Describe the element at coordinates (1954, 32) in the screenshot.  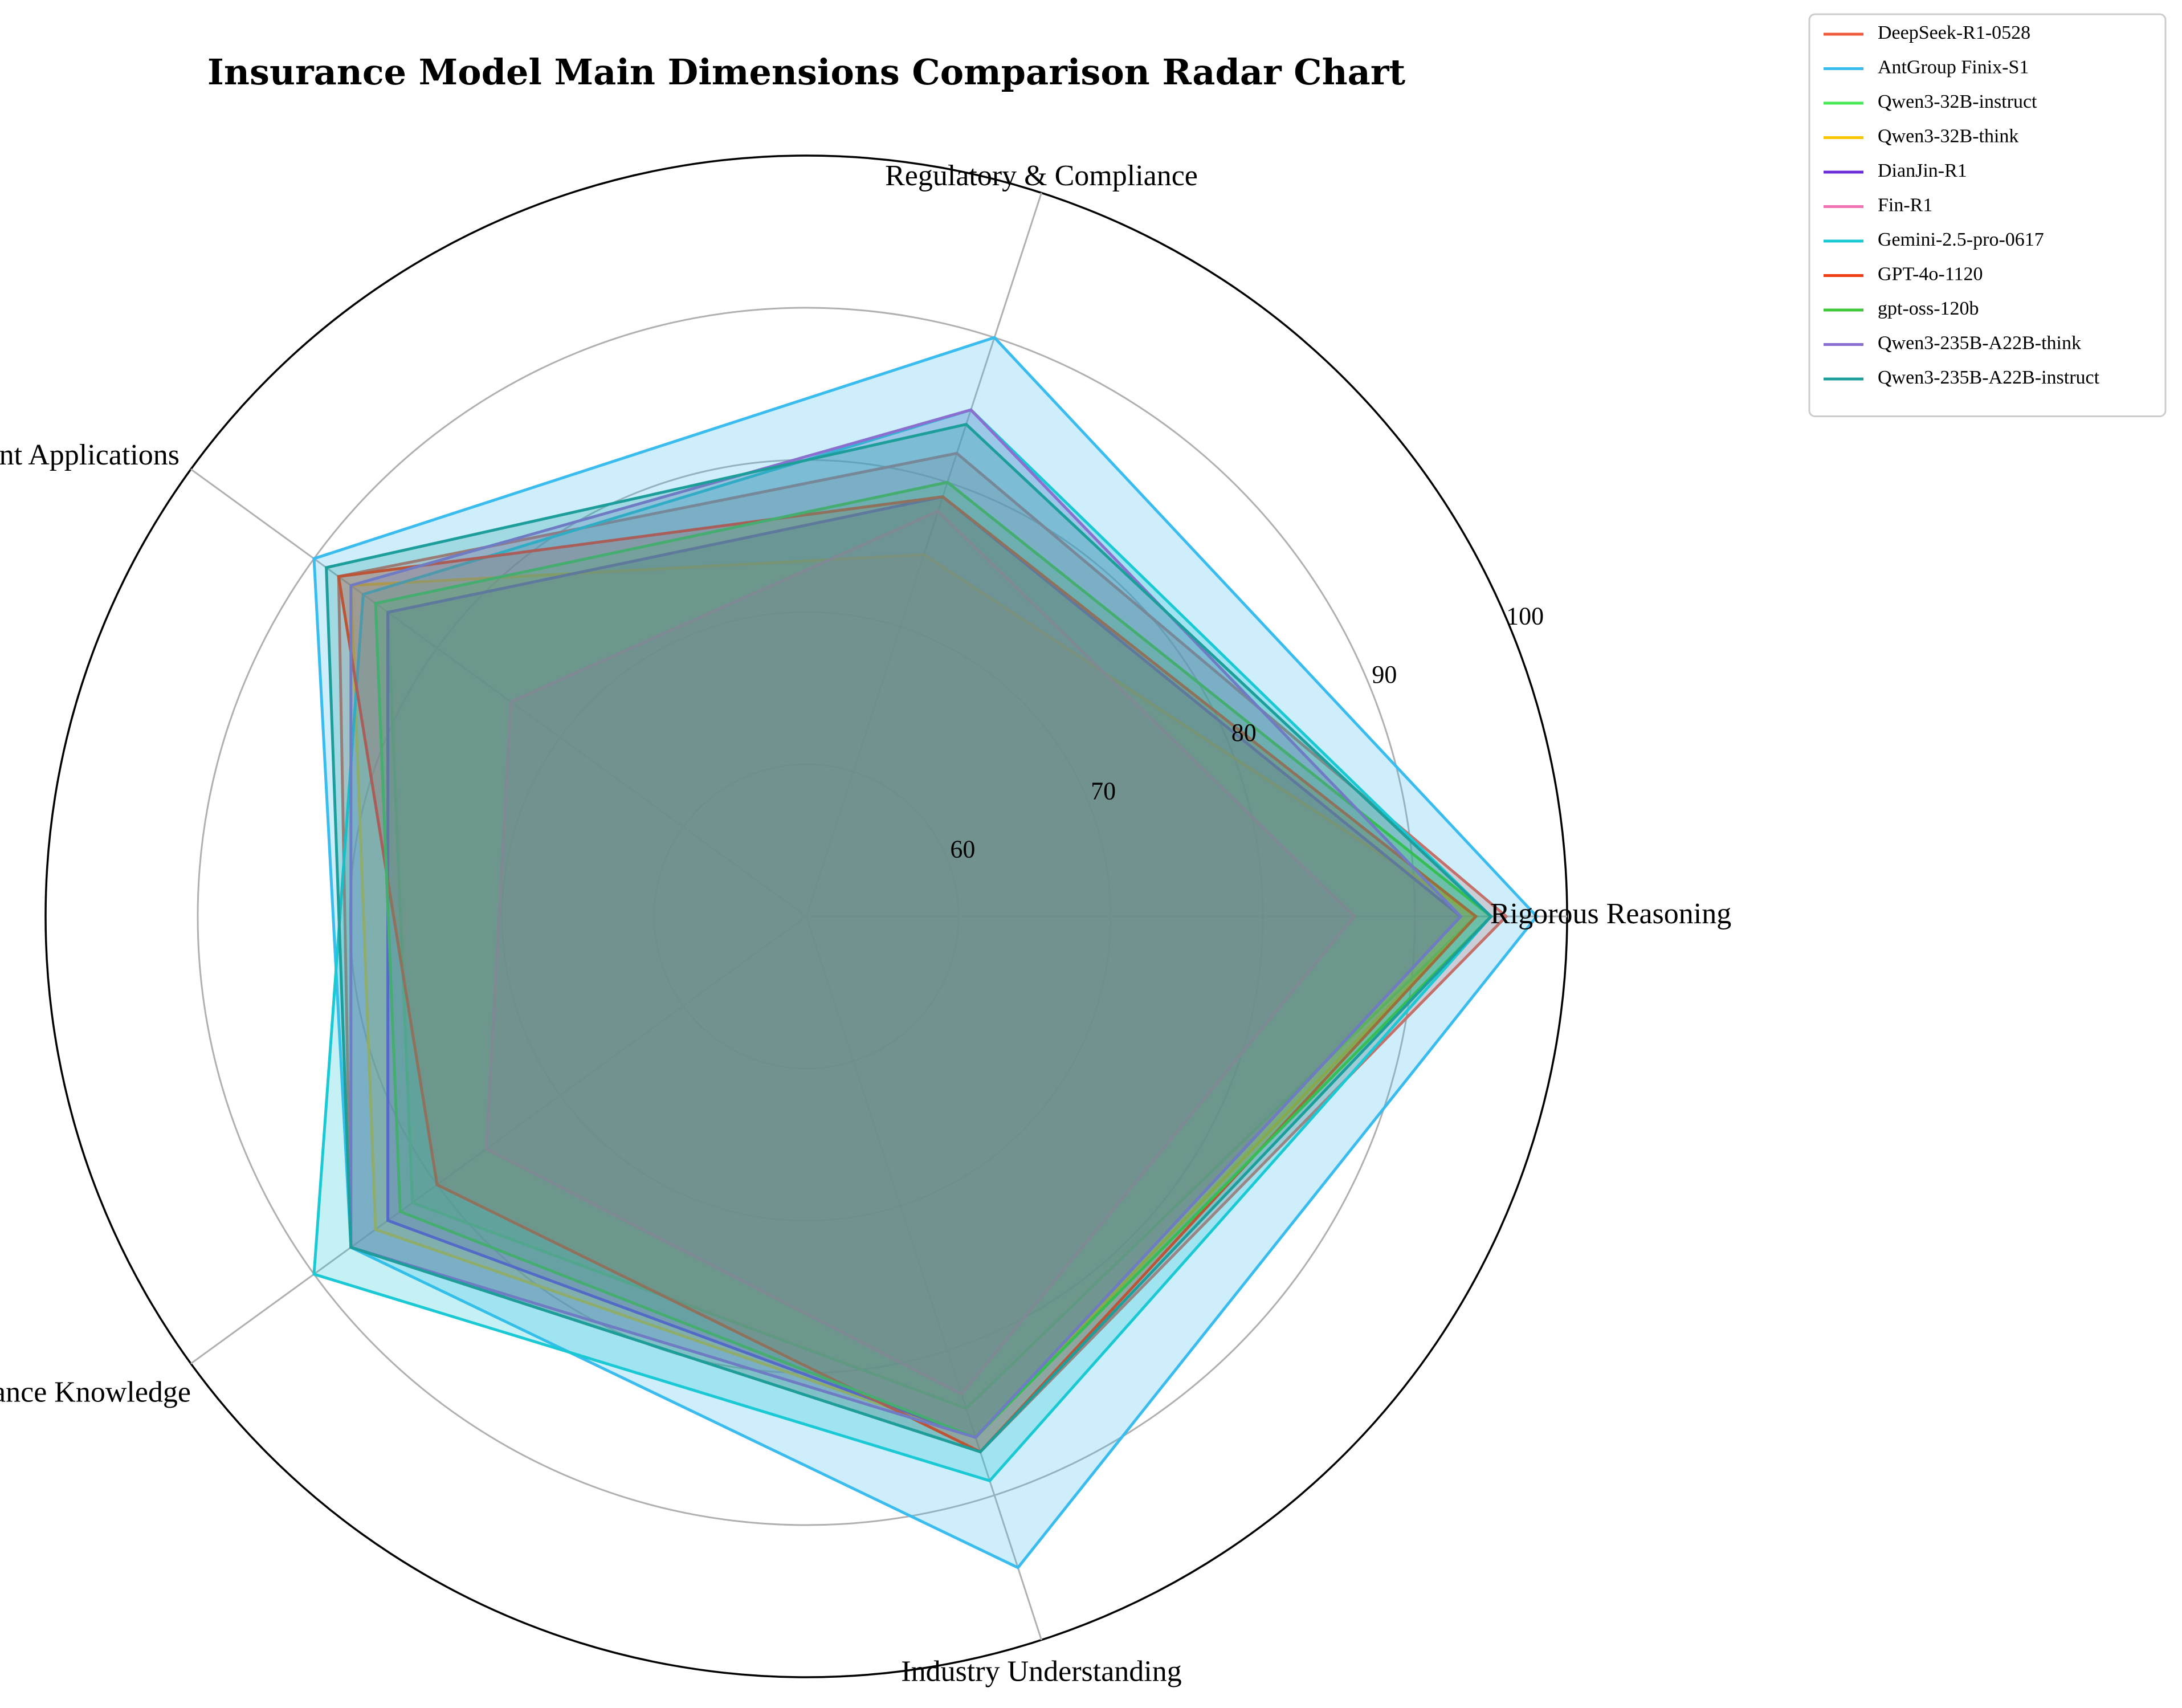
I see `legend-item-label: DeepSeek-R1-0528` at that location.